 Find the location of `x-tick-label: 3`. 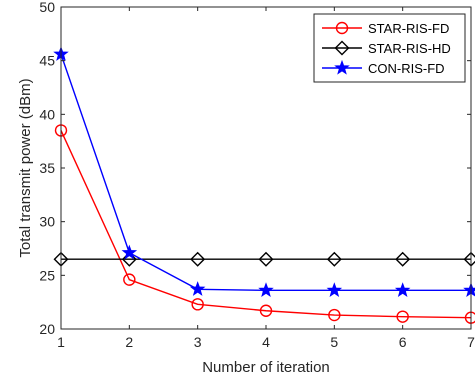

x-tick-label: 3 is located at coordinates (198, 342).